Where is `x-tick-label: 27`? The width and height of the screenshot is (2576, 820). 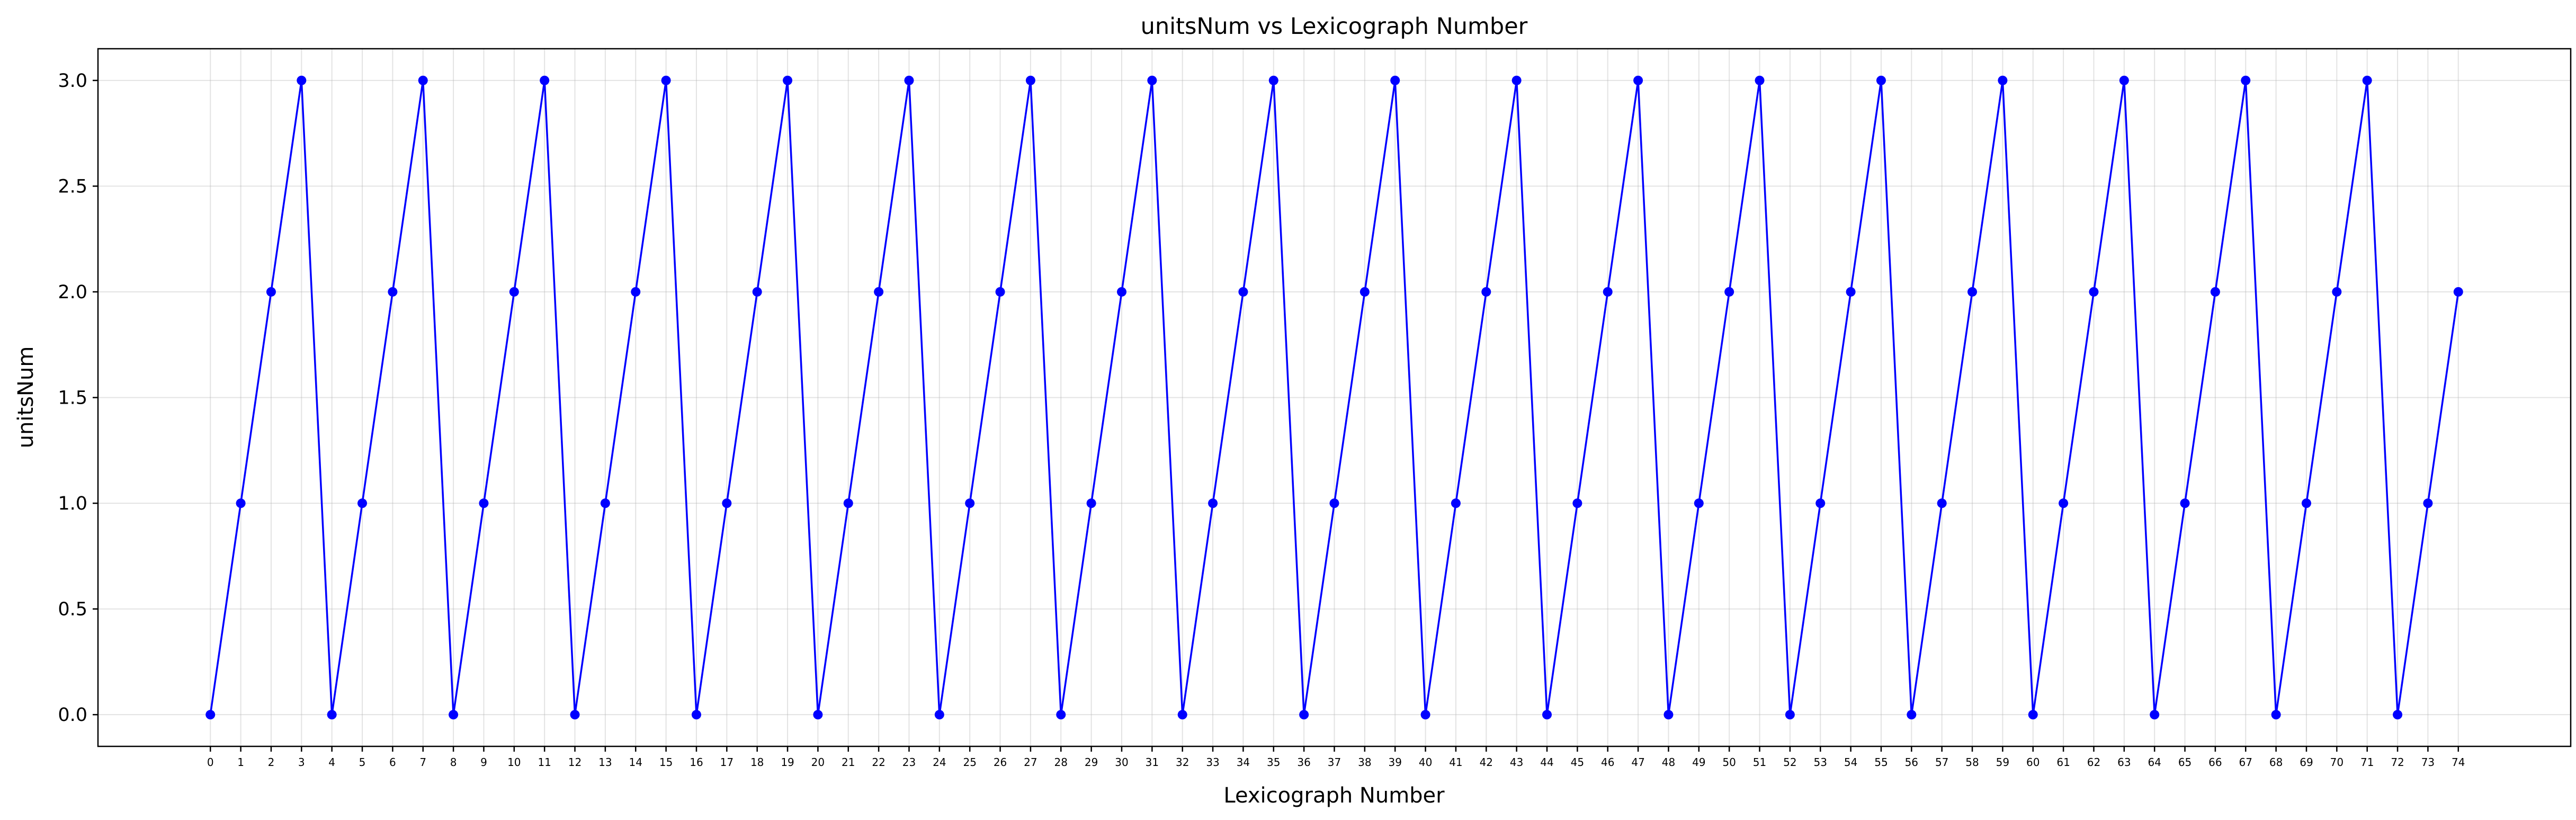 x-tick-label: 27 is located at coordinates (1030, 762).